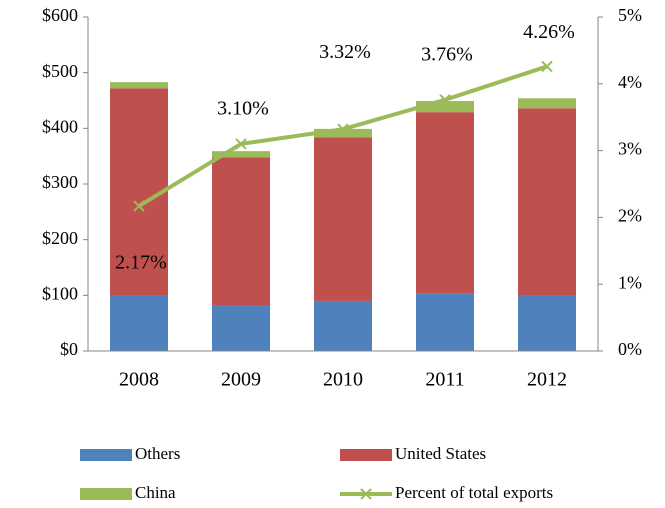 This screenshot has width=665, height=508. What do you see at coordinates (440, 453) in the screenshot?
I see `legend-label: United States` at bounding box center [440, 453].